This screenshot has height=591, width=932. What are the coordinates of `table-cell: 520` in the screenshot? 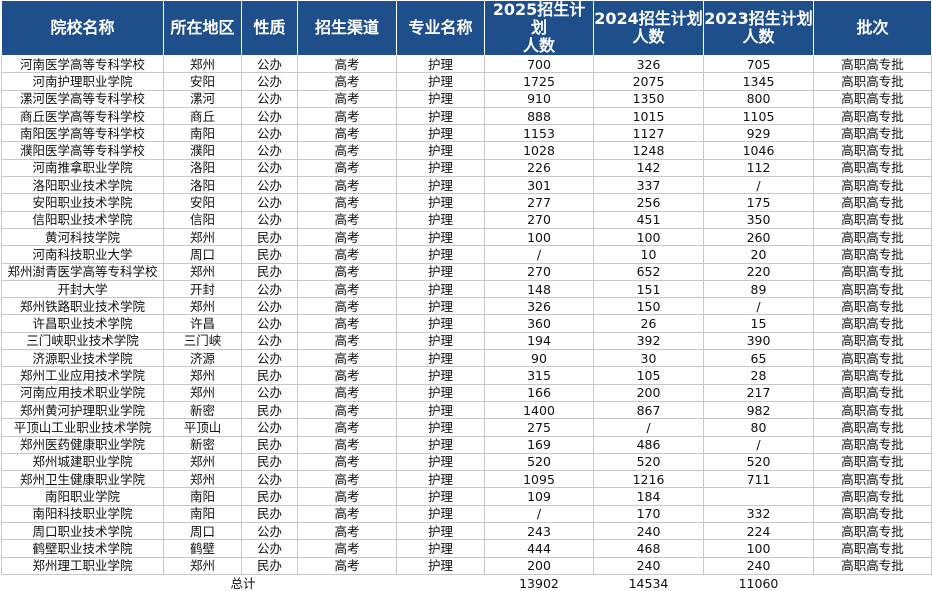 It's located at (539, 461).